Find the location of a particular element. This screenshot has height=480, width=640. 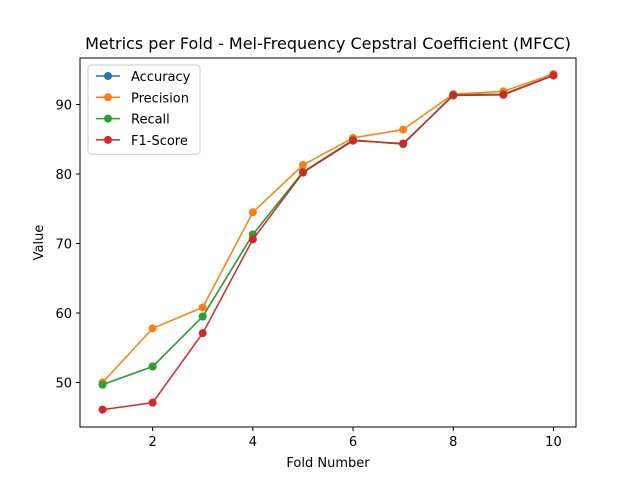

x-tick-label: 8 is located at coordinates (453, 442).